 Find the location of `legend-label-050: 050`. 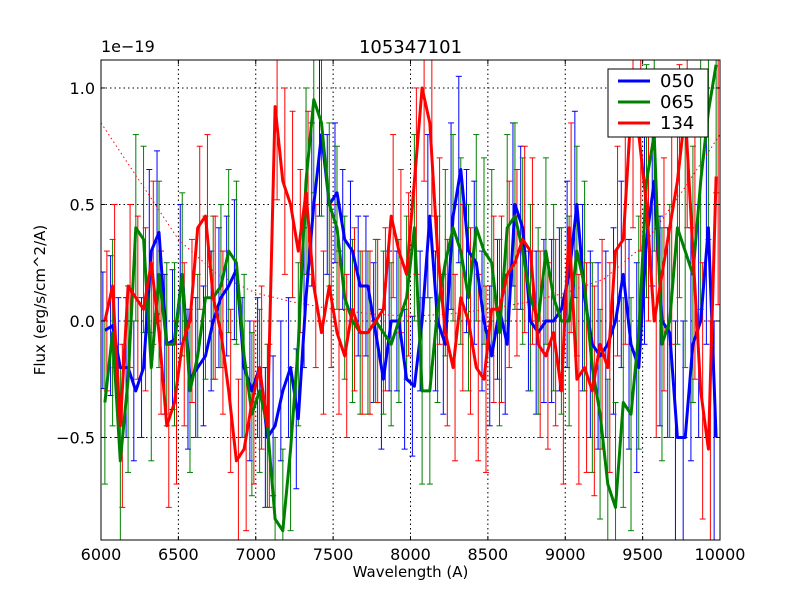

legend-label-050: 050 is located at coordinates (677, 81).